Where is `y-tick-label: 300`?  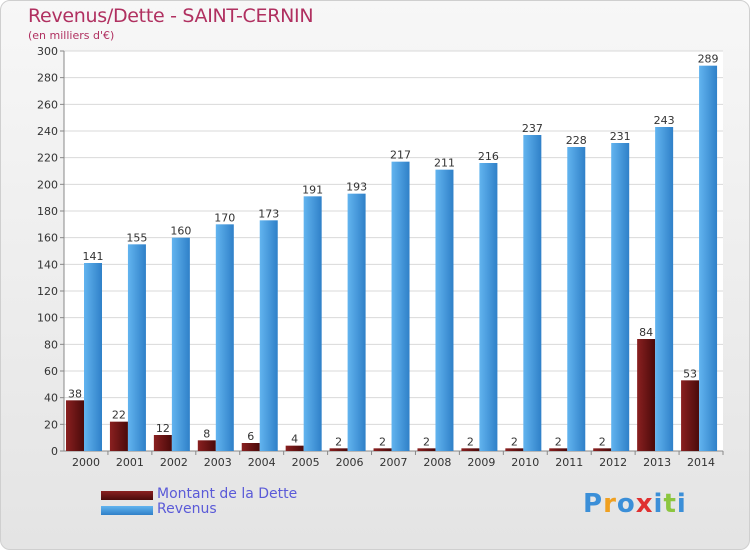 y-tick-label: 300 is located at coordinates (47, 51).